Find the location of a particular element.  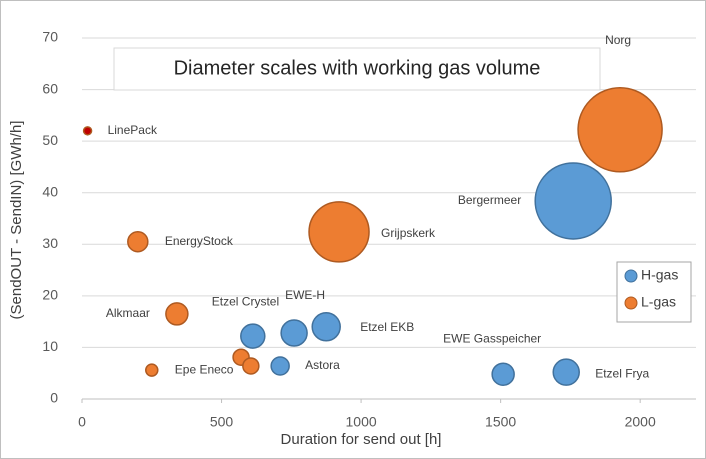

y-tick-label: 20 is located at coordinates (50, 295).